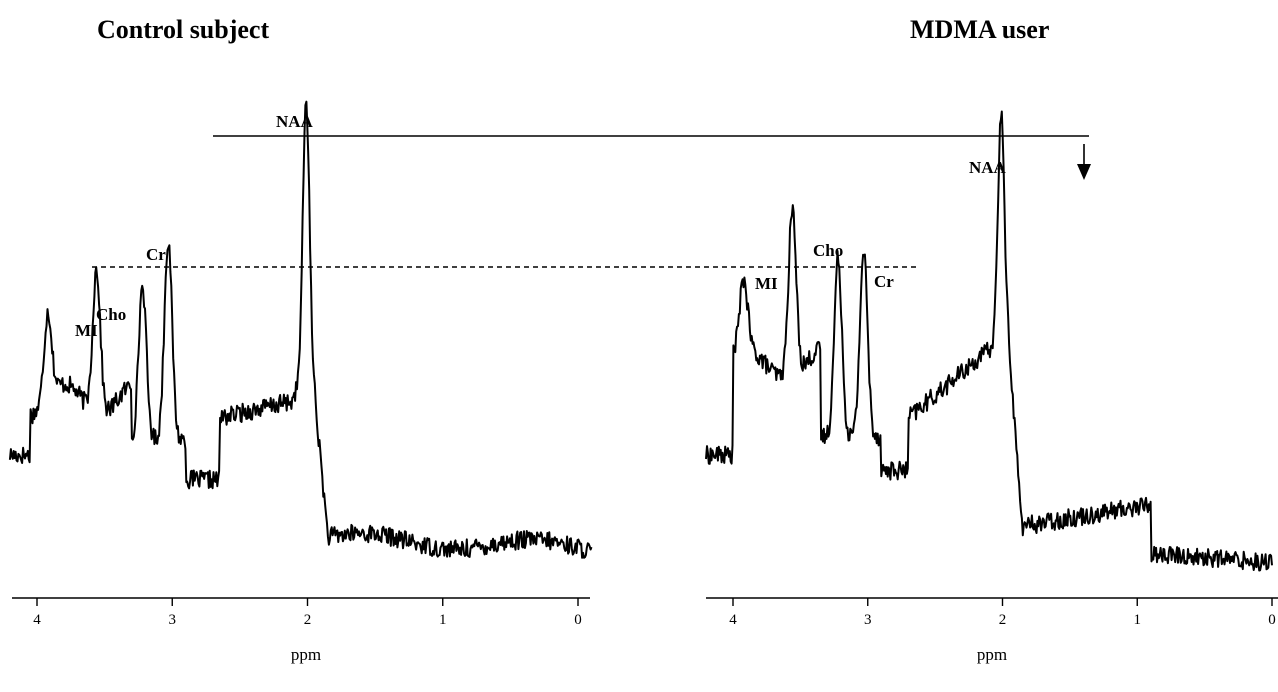 The height and width of the screenshot is (692, 1278). What do you see at coordinates (183, 29) in the screenshot?
I see `title-control: Control subject` at bounding box center [183, 29].